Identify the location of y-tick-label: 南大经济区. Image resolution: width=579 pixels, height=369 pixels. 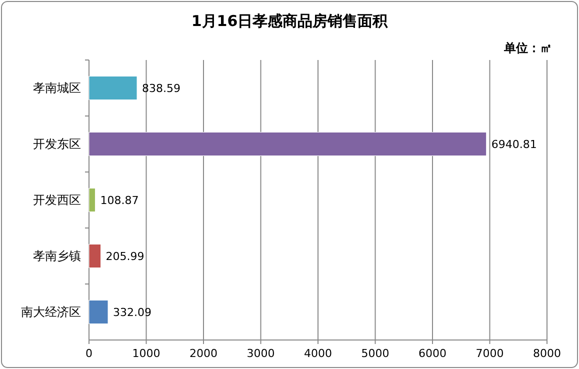
(51, 312).